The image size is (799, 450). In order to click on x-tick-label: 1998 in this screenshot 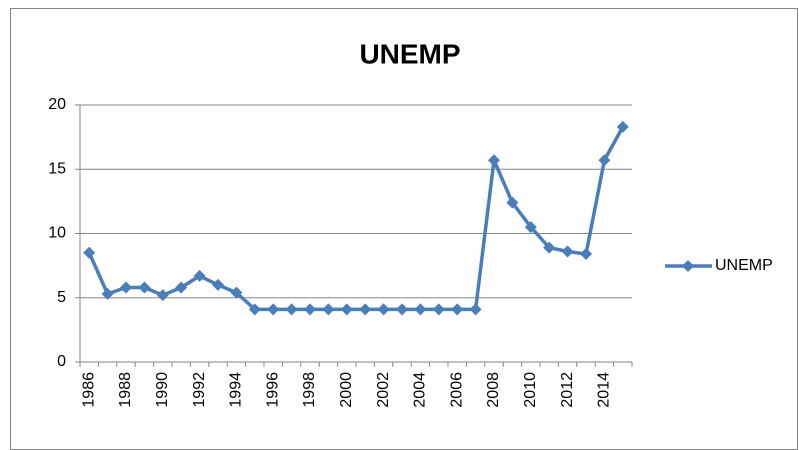, I will do `click(309, 390)`.